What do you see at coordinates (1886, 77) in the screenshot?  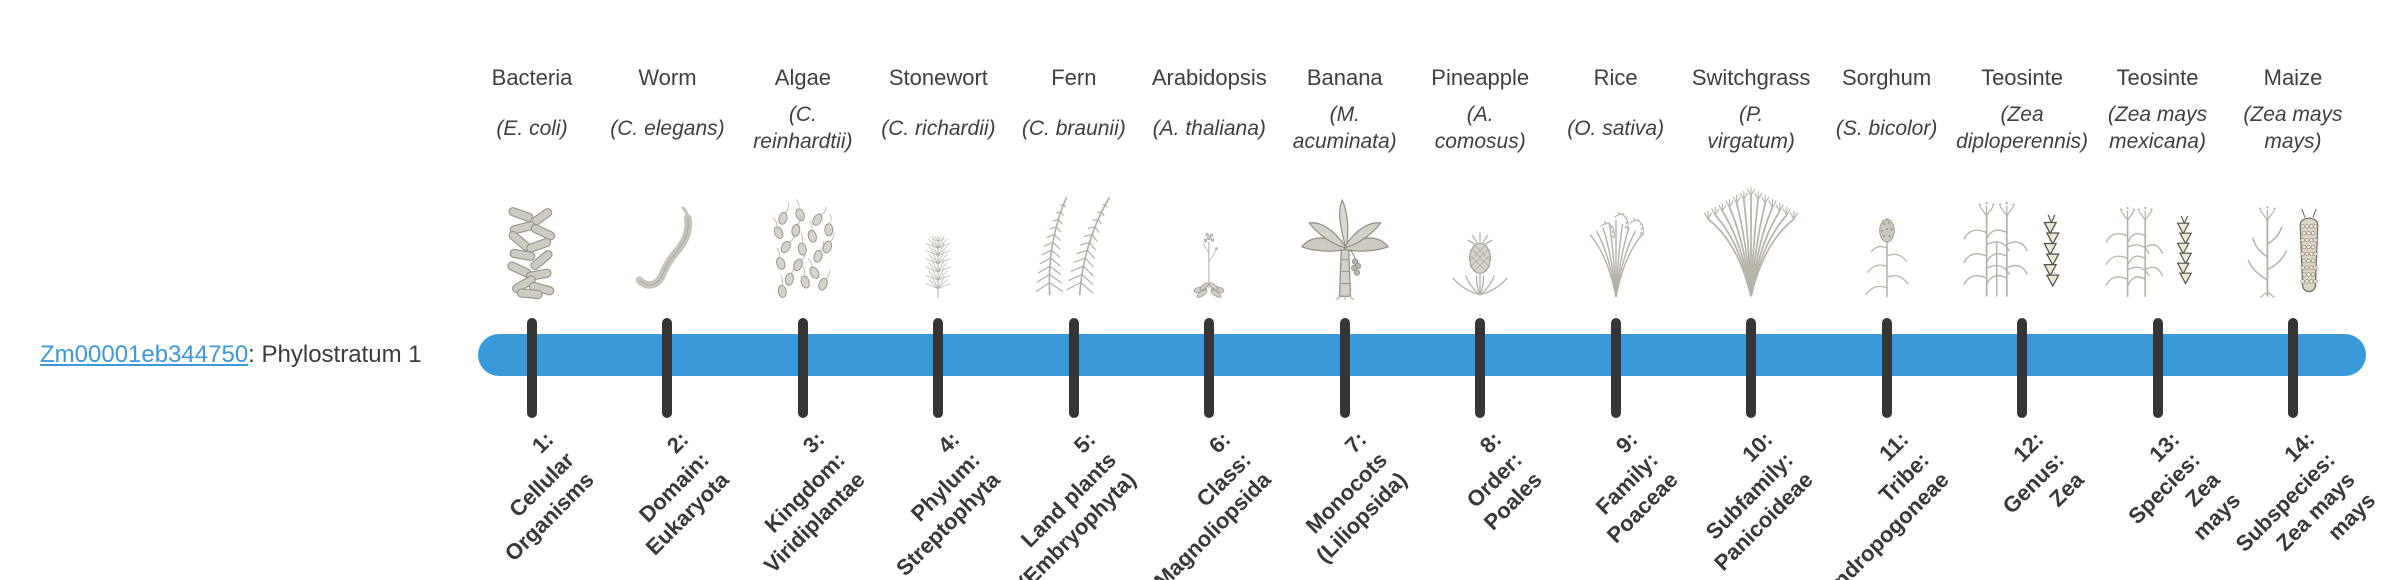 I see `organism-name: Sorghum` at bounding box center [1886, 77].